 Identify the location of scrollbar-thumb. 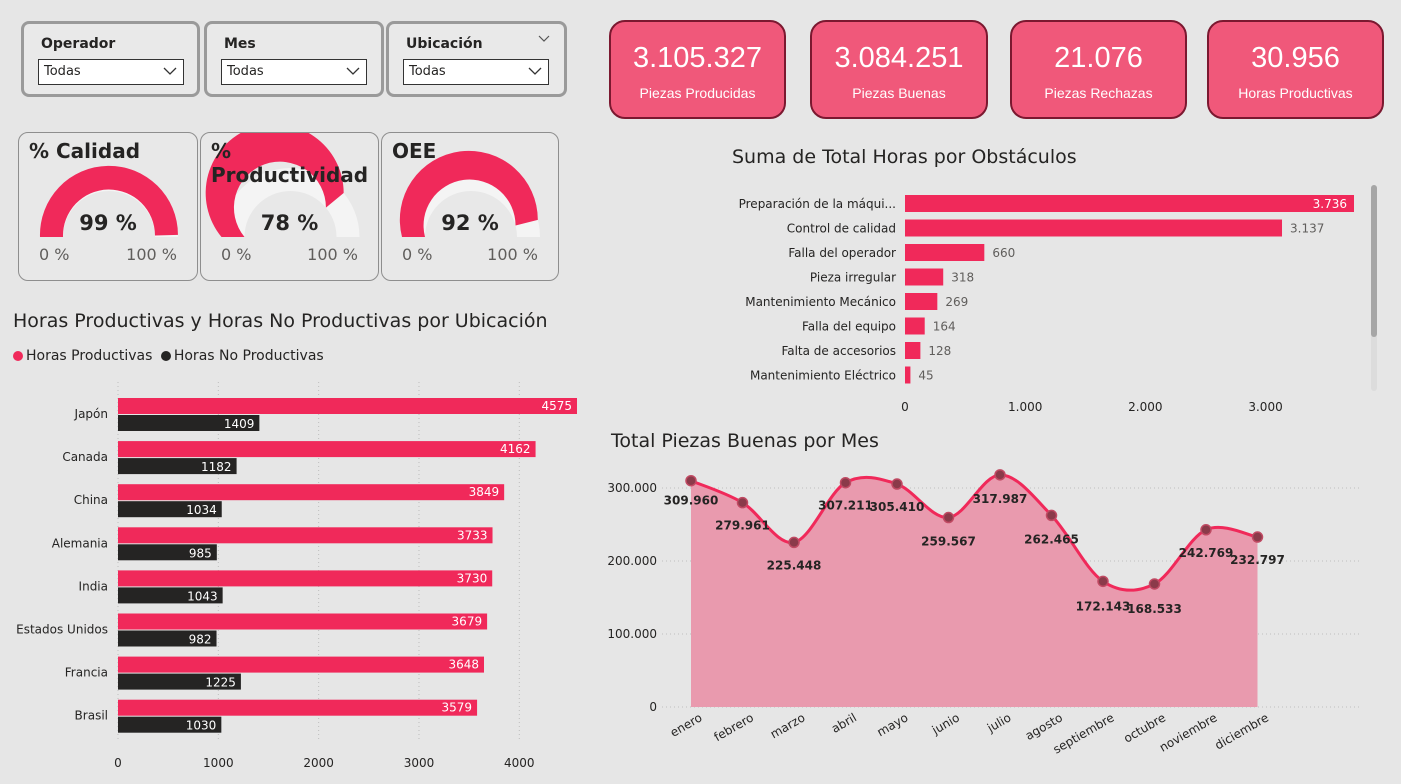
(1374, 261).